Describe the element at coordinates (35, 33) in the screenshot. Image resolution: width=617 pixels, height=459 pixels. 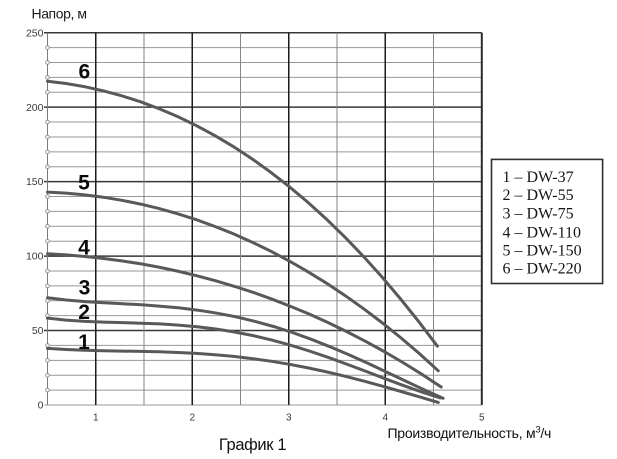
I see `svg-text: 250` at that location.